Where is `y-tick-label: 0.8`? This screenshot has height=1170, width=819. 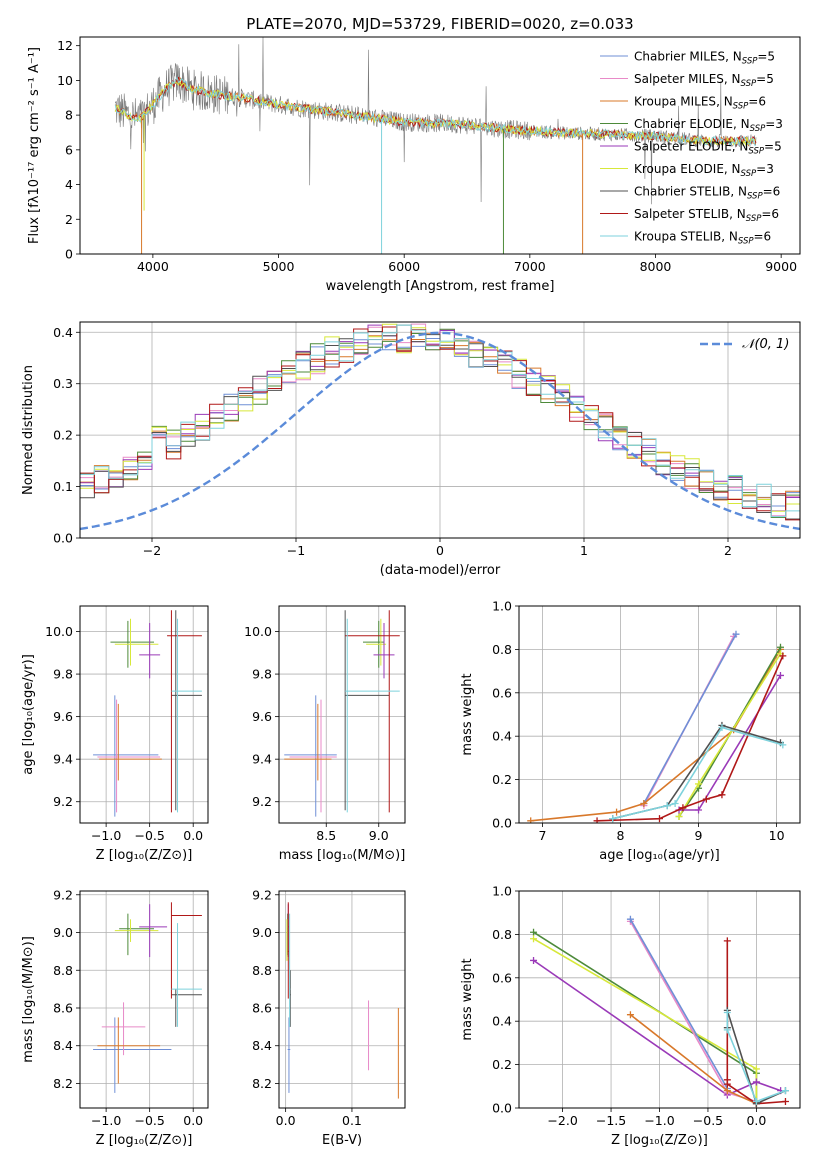 y-tick-label: 0.8 is located at coordinates (502, 934).